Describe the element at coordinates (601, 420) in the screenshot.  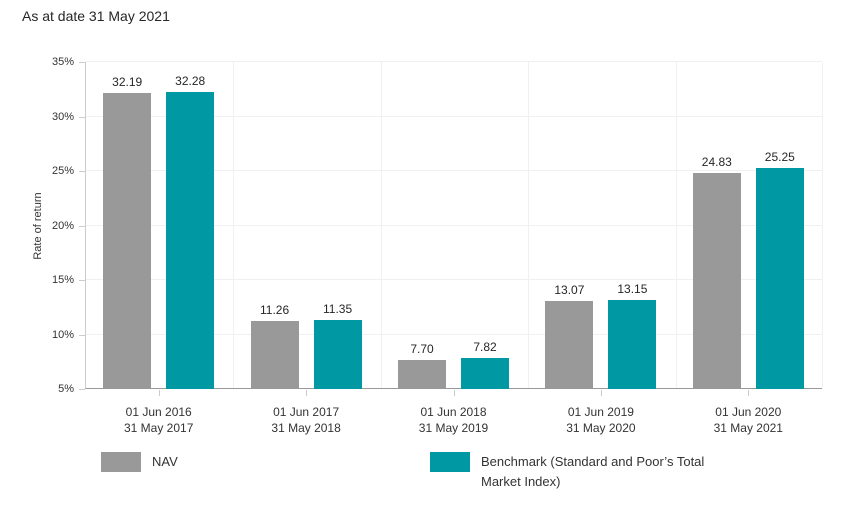
I see `x-category-label: 01 Jun 2019 31 May 2020` at that location.